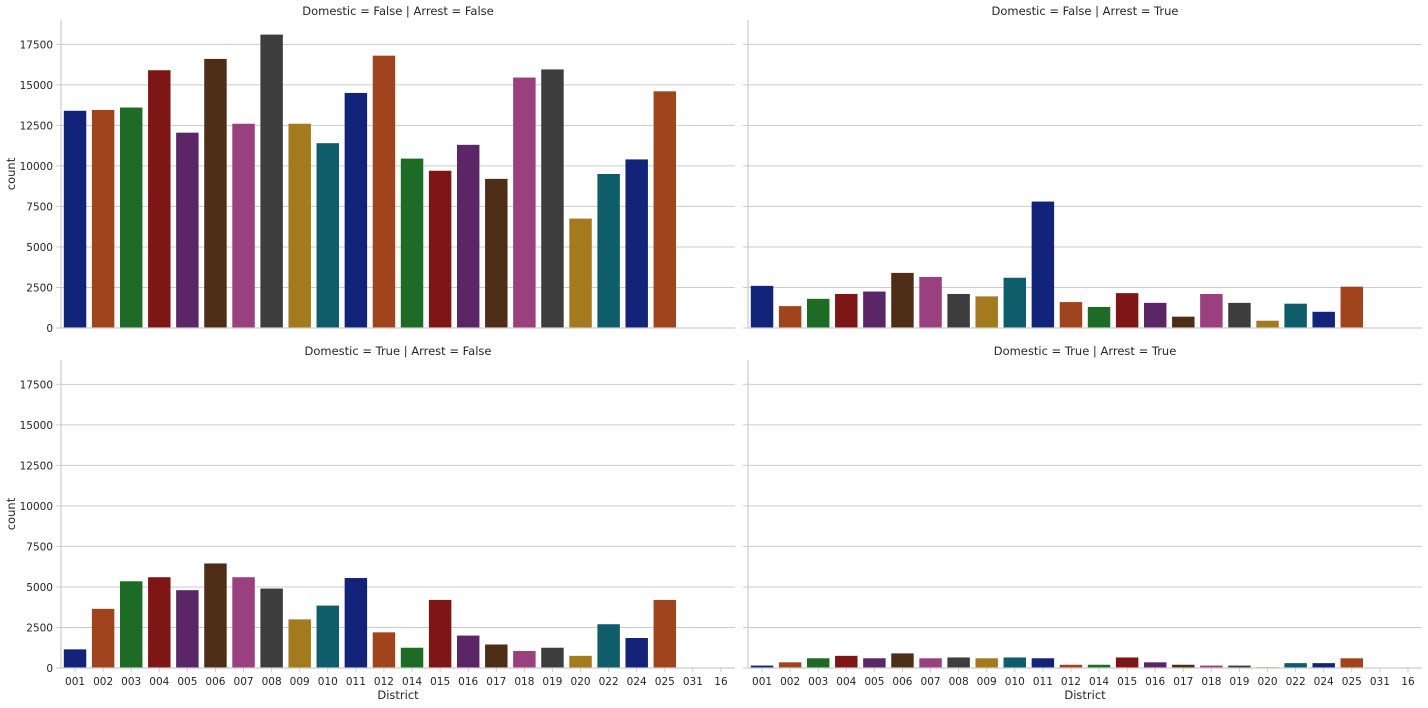 This screenshot has width=1428, height=708. I want to click on y-tick-label: 17500, so click(36, 45).